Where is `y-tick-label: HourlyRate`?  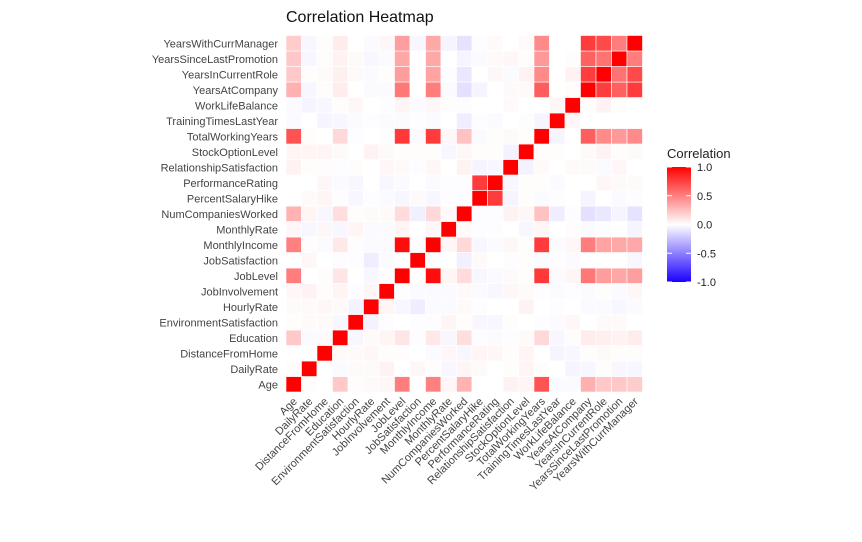 y-tick-label: HourlyRate is located at coordinates (250, 308).